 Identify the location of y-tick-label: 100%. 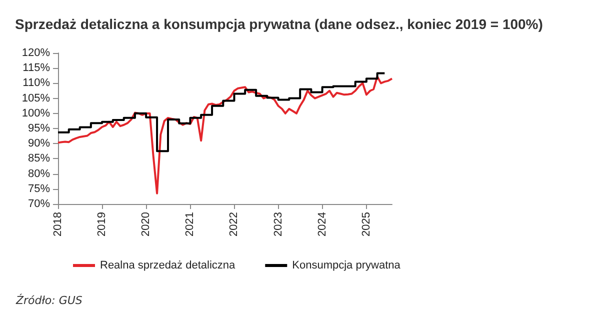
(36, 113).